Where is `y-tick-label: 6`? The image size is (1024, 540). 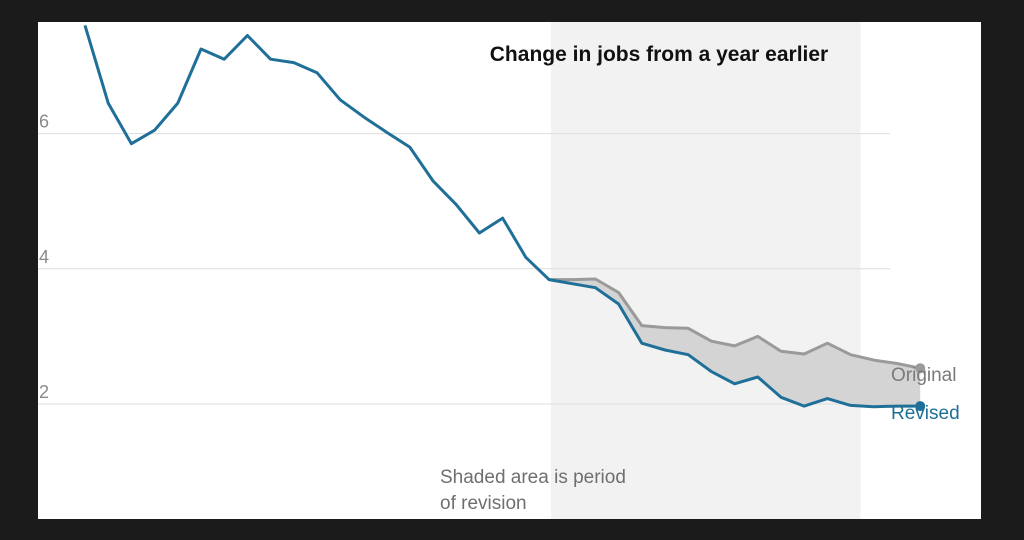
y-tick-label: 6 is located at coordinates (44, 122).